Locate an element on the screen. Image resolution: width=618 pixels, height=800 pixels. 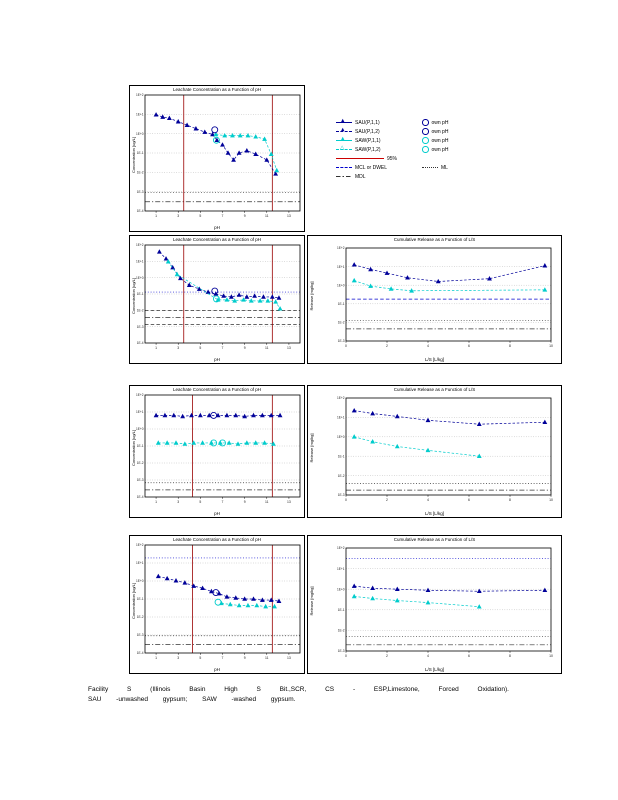
dotted-swatch is located at coordinates (430, 167).